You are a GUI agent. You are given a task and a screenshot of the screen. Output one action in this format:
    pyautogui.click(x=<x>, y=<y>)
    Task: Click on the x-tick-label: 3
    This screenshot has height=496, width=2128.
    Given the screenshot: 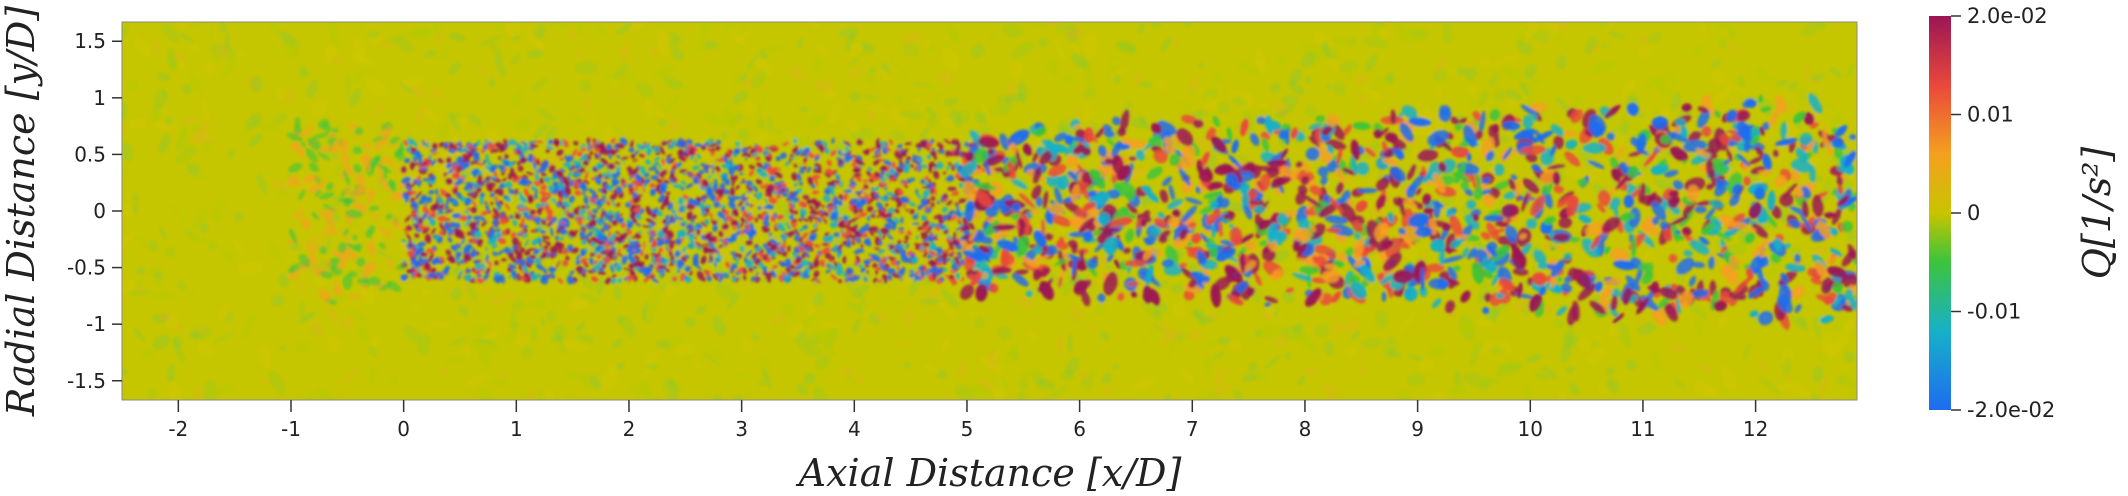 What is the action you would take?
    pyautogui.click(x=741, y=429)
    